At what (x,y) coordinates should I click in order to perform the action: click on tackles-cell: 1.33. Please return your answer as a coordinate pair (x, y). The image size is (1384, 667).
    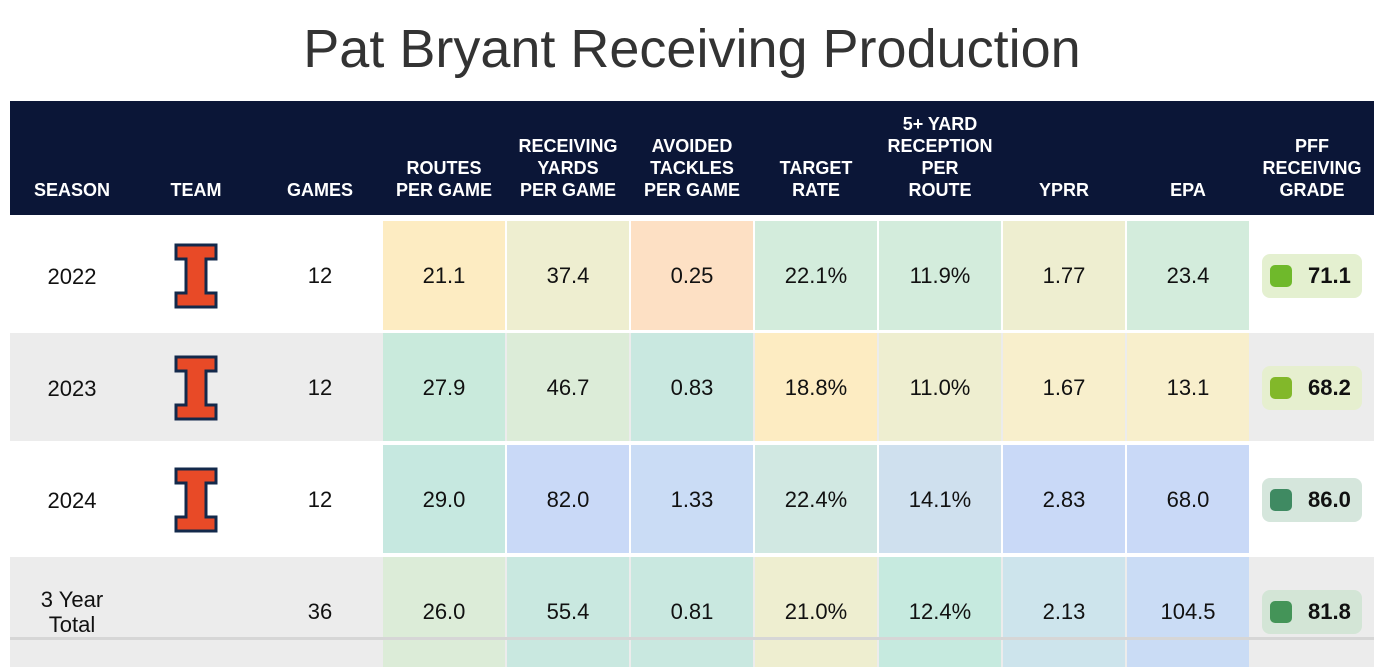
    Looking at the image, I should click on (692, 500).